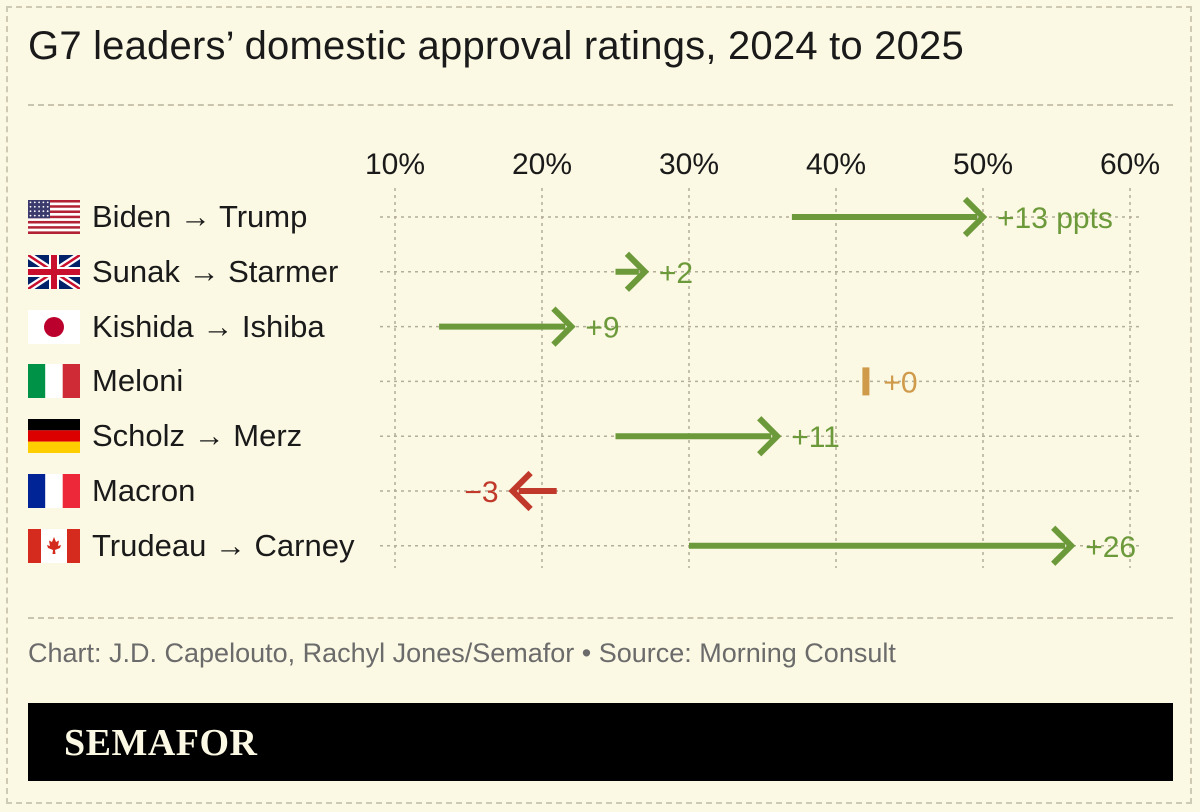 This screenshot has width=1200, height=812. Describe the element at coordinates (481, 492) in the screenshot. I see `change-label: −3` at that location.